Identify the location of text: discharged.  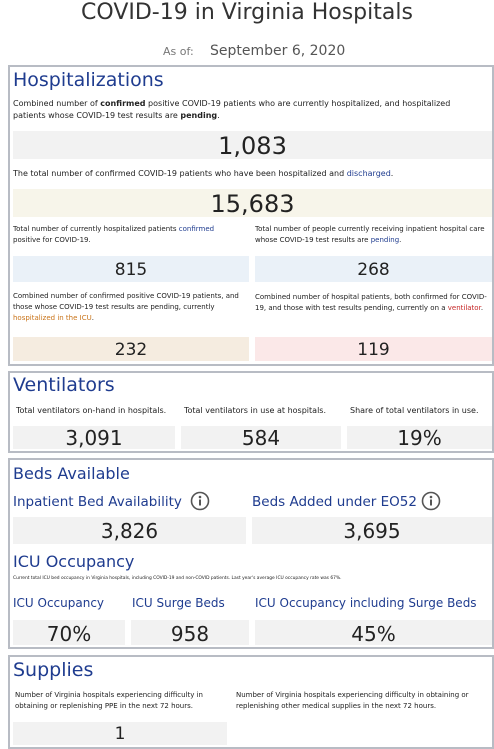
(368, 173).